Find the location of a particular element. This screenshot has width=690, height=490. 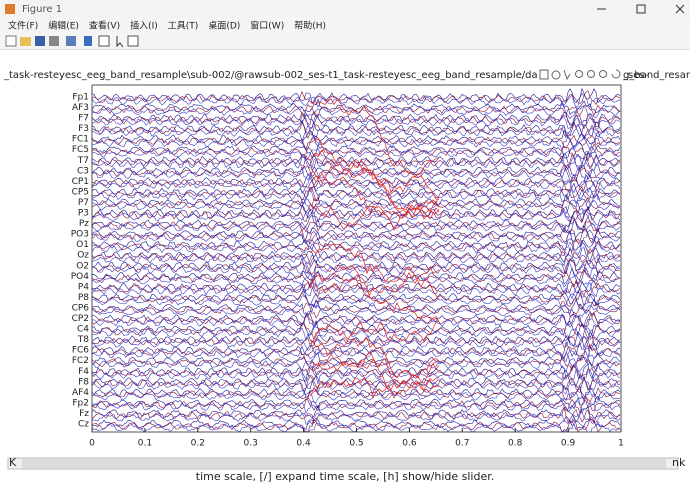

channel-label: P3 is located at coordinates (83, 214).